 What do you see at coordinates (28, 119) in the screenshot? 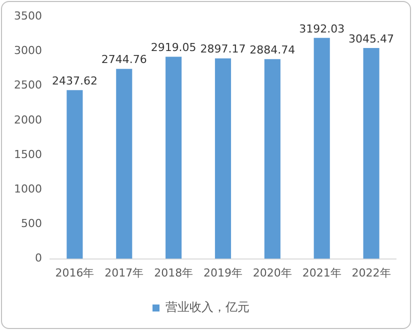
I see `y-tick-label: 2000` at bounding box center [28, 119].